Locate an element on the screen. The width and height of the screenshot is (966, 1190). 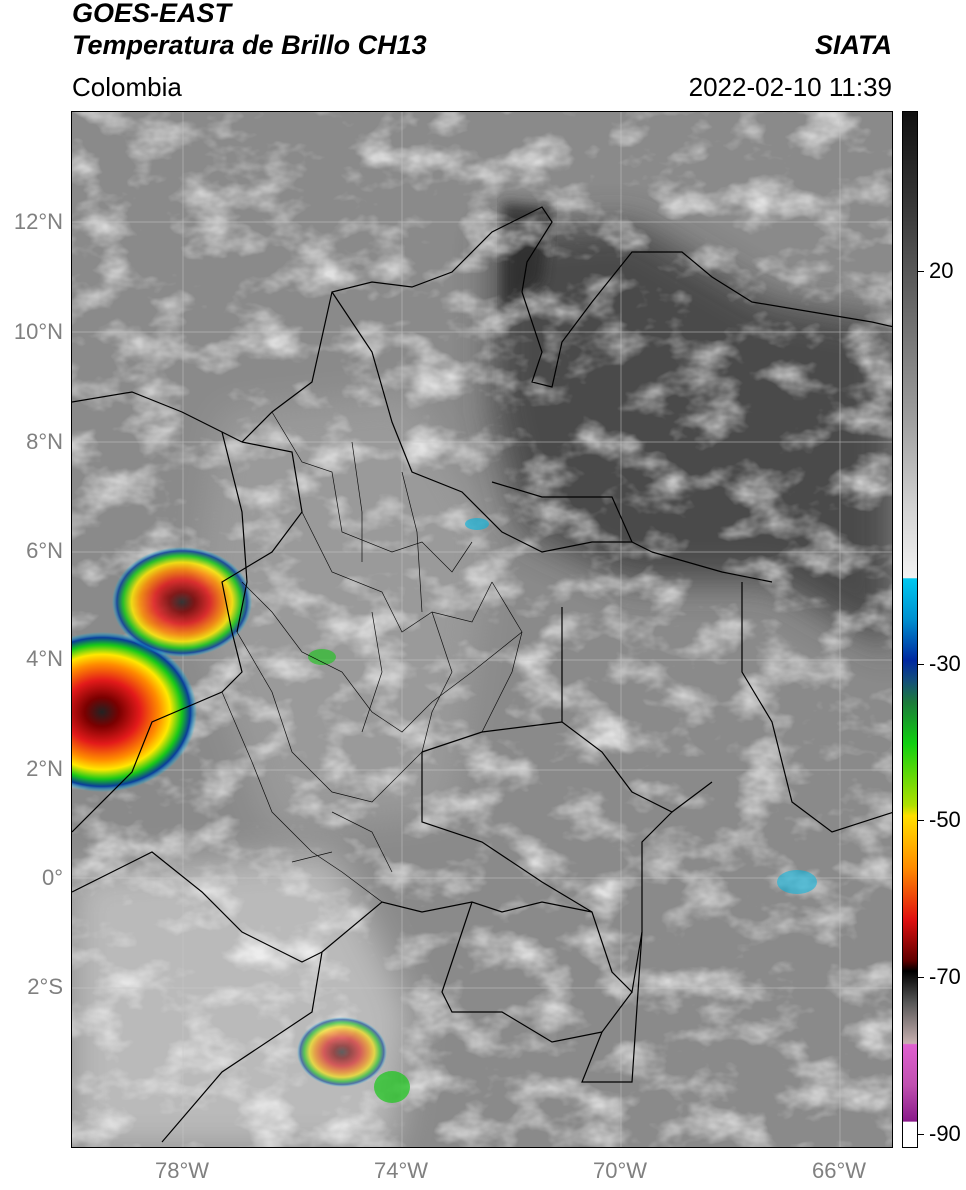
lon-label: 66°W is located at coordinates (839, 1170).